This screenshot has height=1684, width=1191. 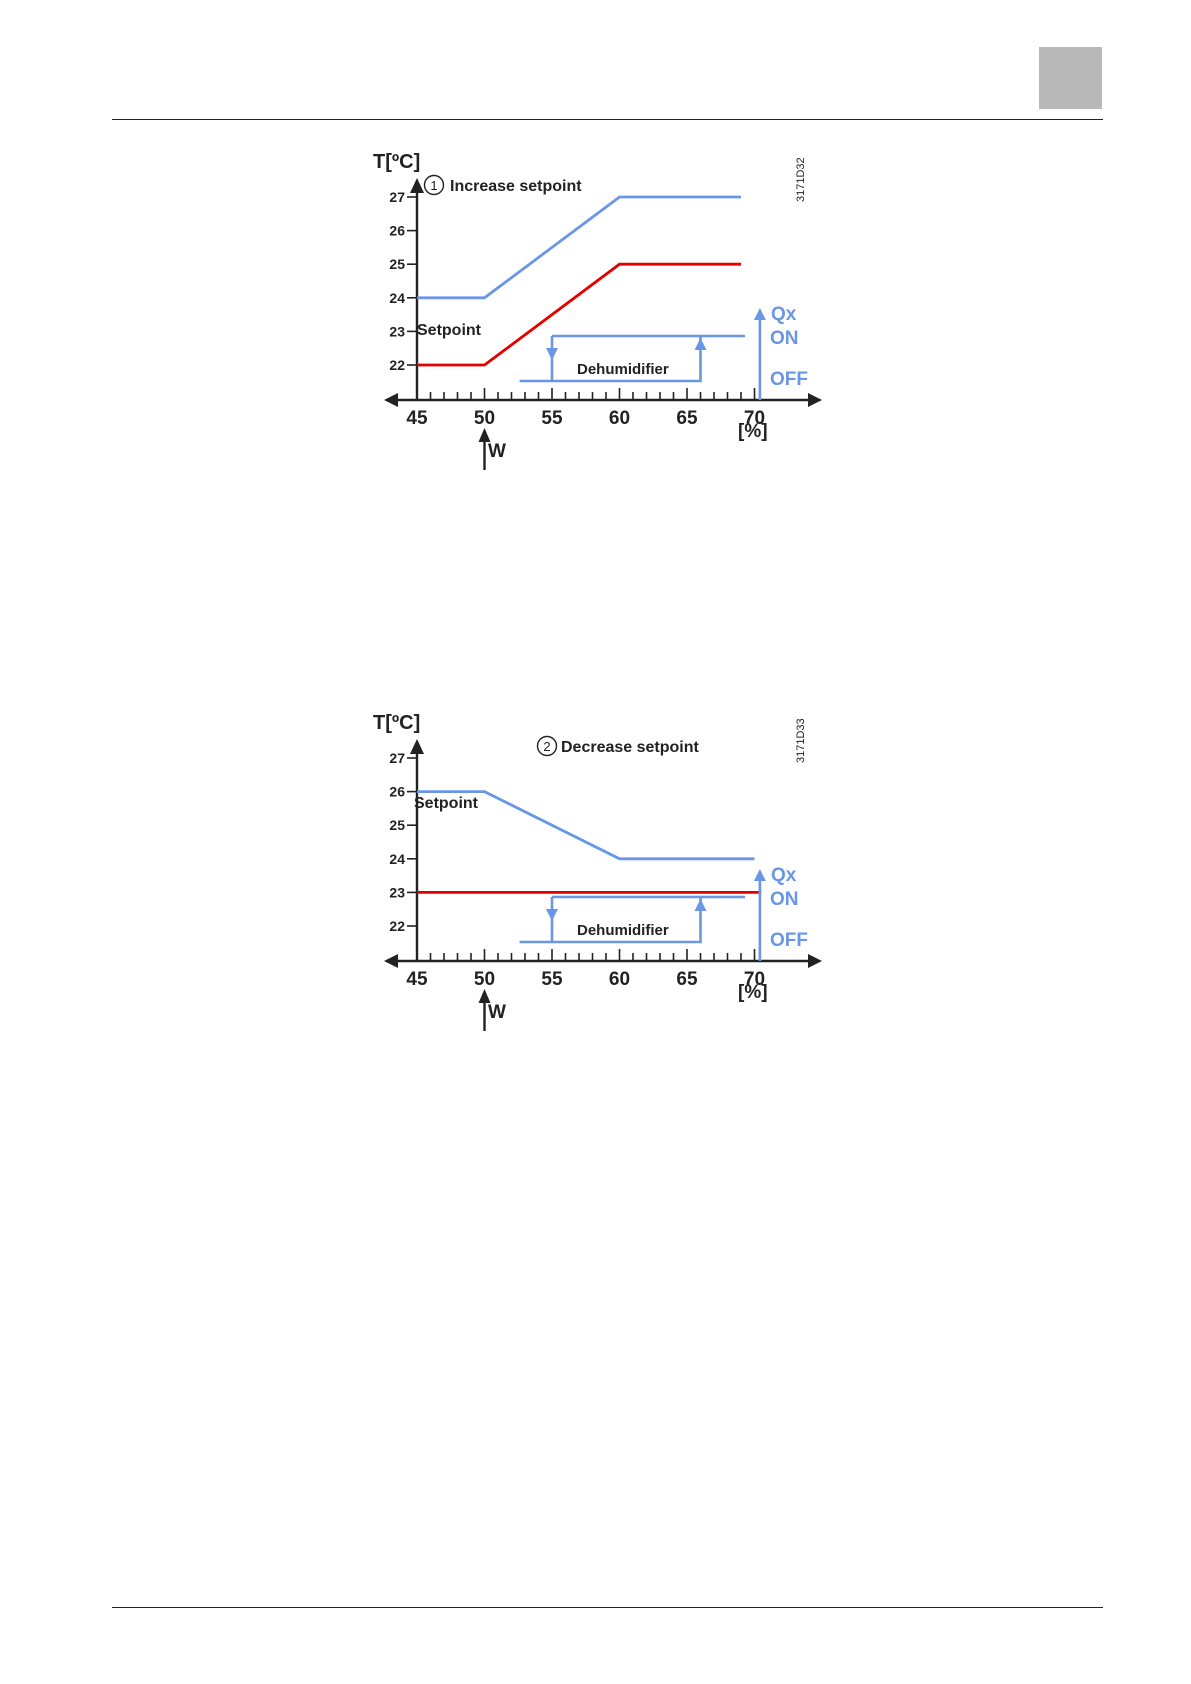 I want to click on page-tab-marker, so click(x=1070, y=78).